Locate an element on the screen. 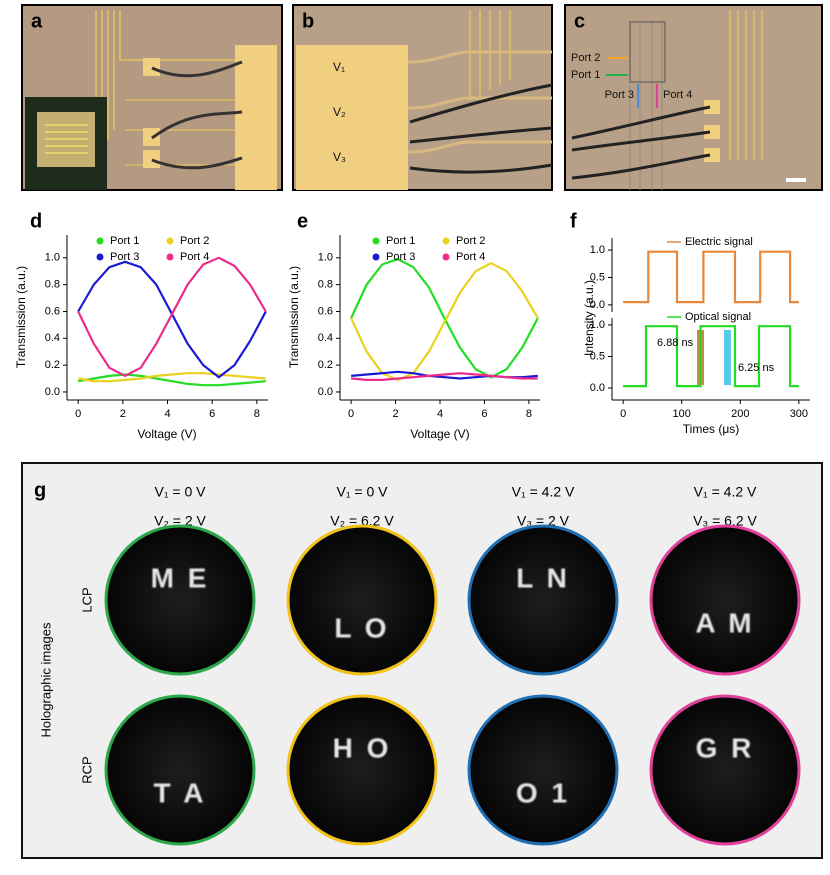  y-axis-label: Transmission (a.u.) is located at coordinates (21, 317).